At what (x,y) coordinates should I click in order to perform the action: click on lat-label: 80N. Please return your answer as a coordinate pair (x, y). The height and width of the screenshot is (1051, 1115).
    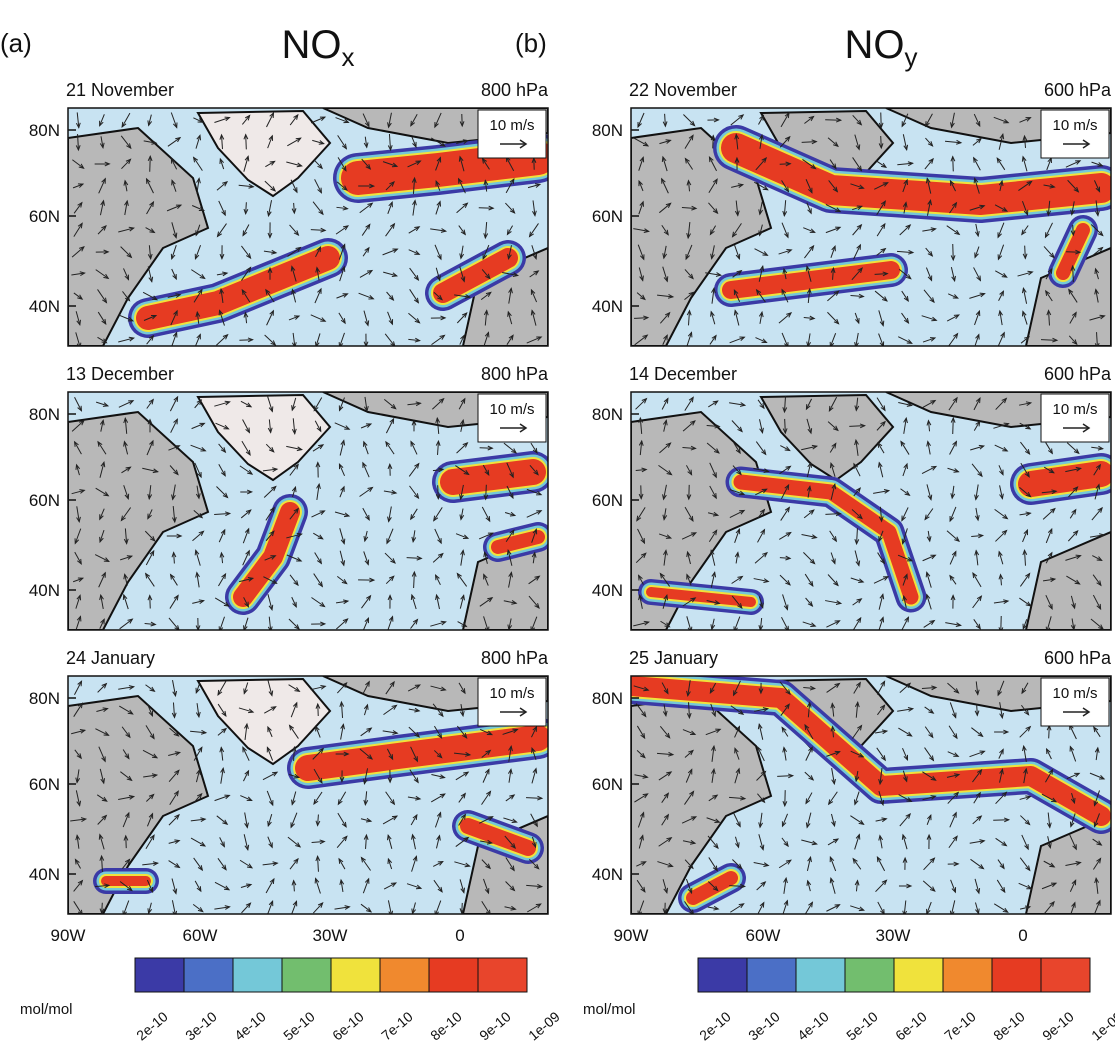
    Looking at the image, I should click on (44, 414).